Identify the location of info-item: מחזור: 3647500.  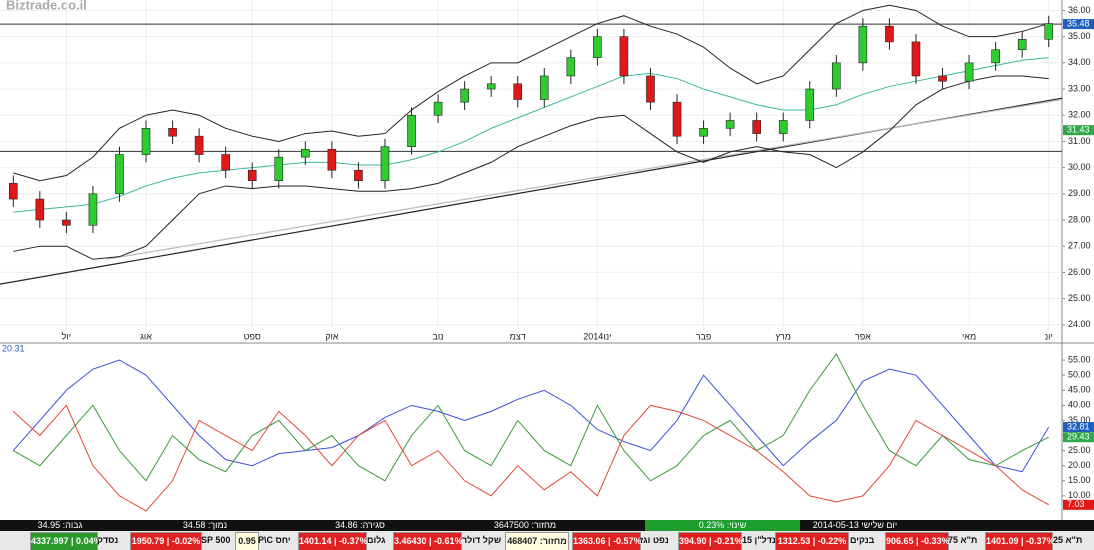
(525, 525).